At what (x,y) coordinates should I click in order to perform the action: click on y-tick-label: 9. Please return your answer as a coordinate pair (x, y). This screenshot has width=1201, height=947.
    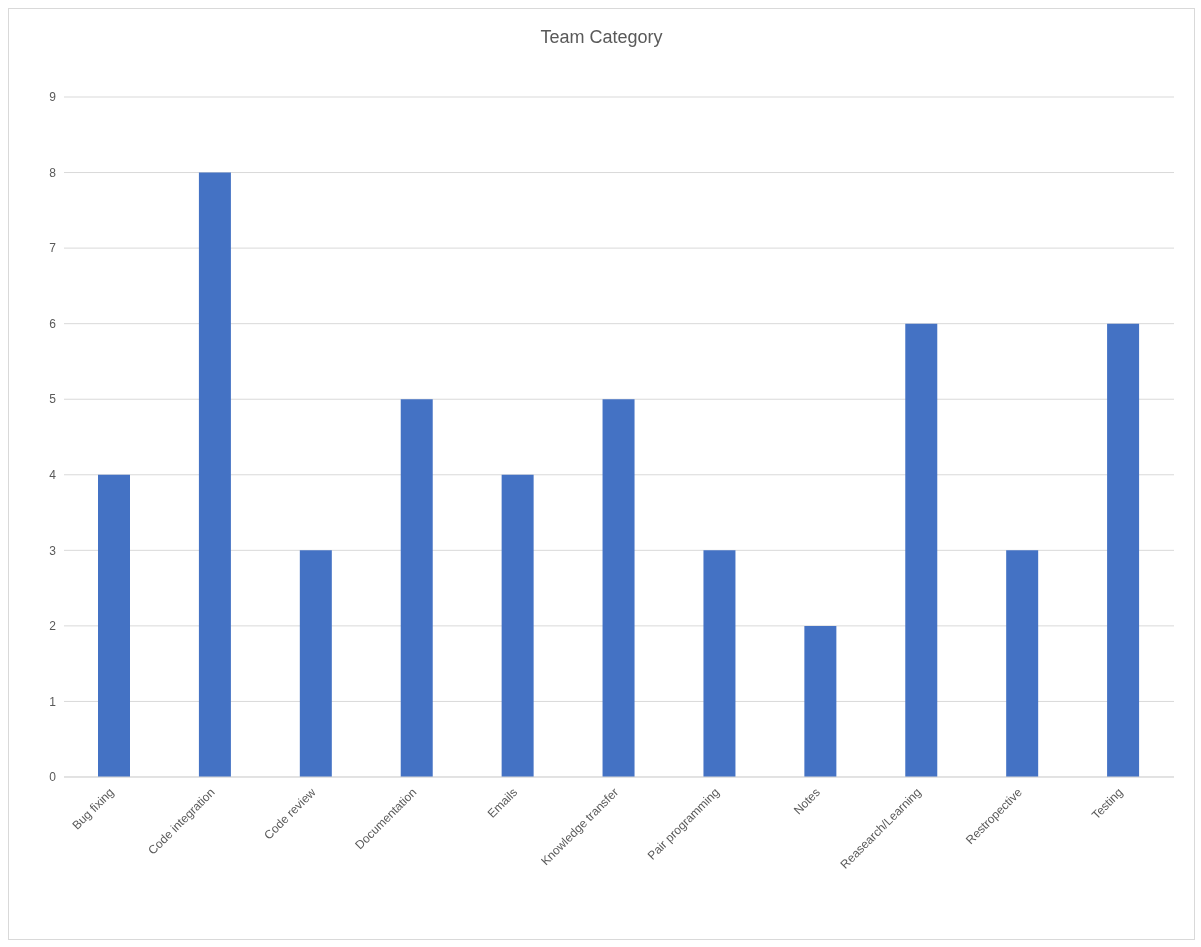
    Looking at the image, I should click on (53, 97).